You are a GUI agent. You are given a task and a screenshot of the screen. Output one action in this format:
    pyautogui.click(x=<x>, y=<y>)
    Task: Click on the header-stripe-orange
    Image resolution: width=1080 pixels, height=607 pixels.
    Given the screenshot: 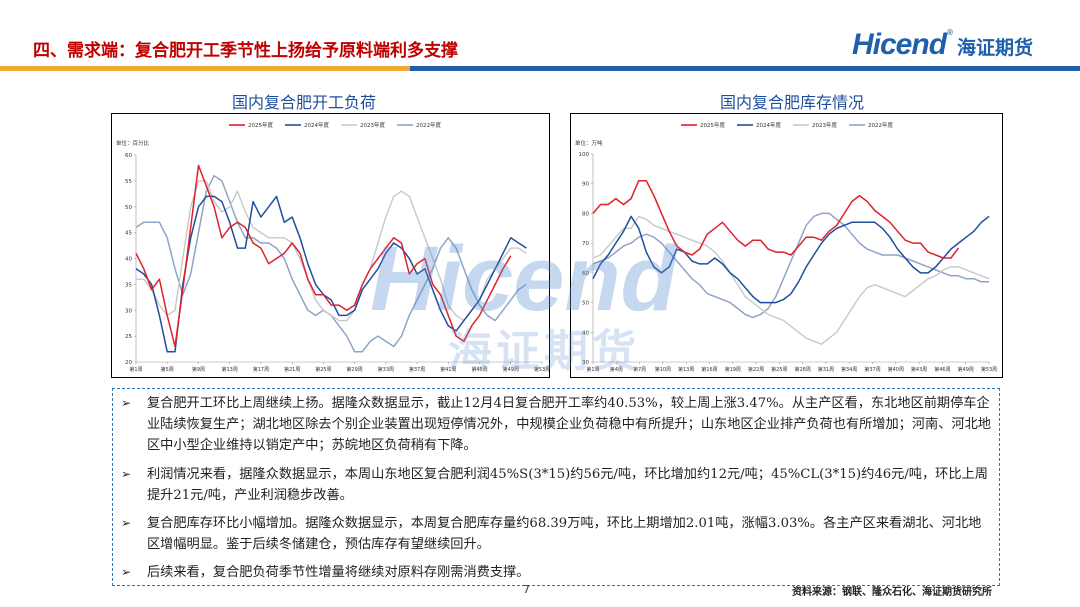 What is the action you would take?
    pyautogui.click(x=205, y=68)
    